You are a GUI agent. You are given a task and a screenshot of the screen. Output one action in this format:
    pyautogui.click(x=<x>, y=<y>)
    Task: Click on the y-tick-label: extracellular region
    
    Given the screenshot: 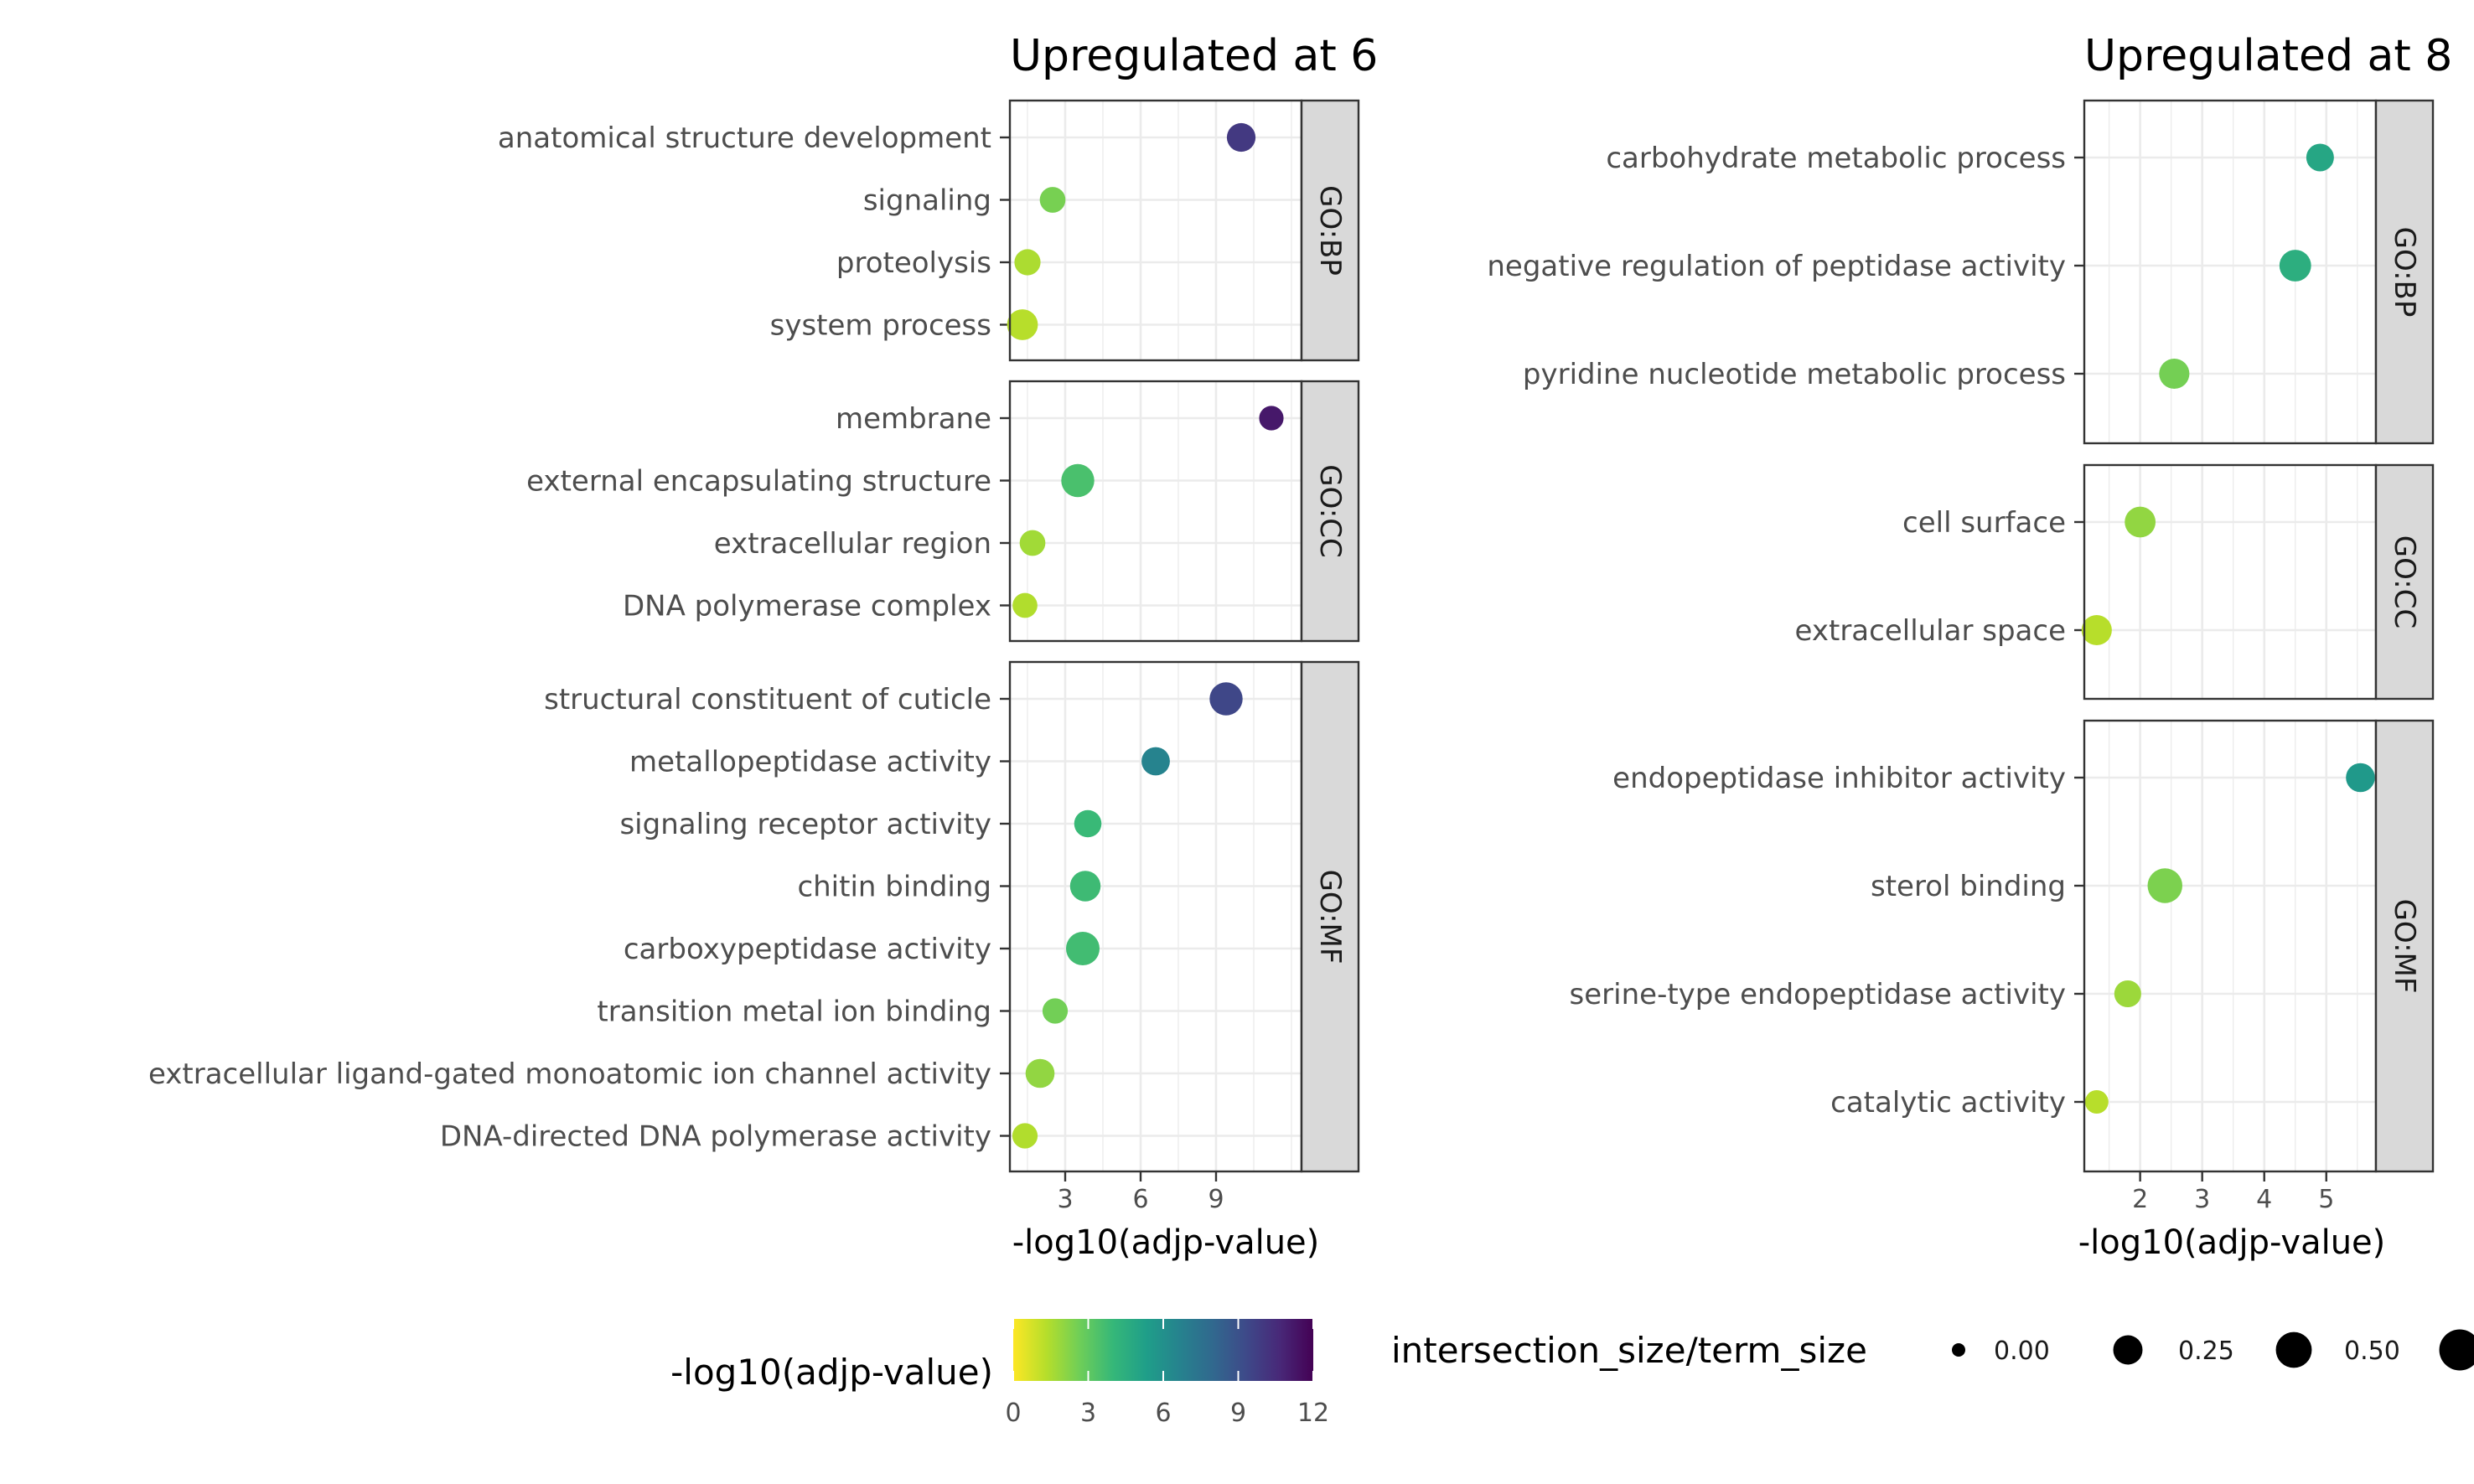 What is the action you would take?
    pyautogui.click(x=852, y=544)
    